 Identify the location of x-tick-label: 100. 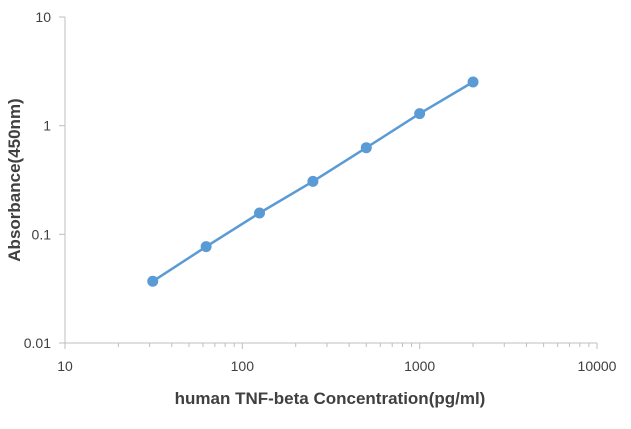
(243, 366).